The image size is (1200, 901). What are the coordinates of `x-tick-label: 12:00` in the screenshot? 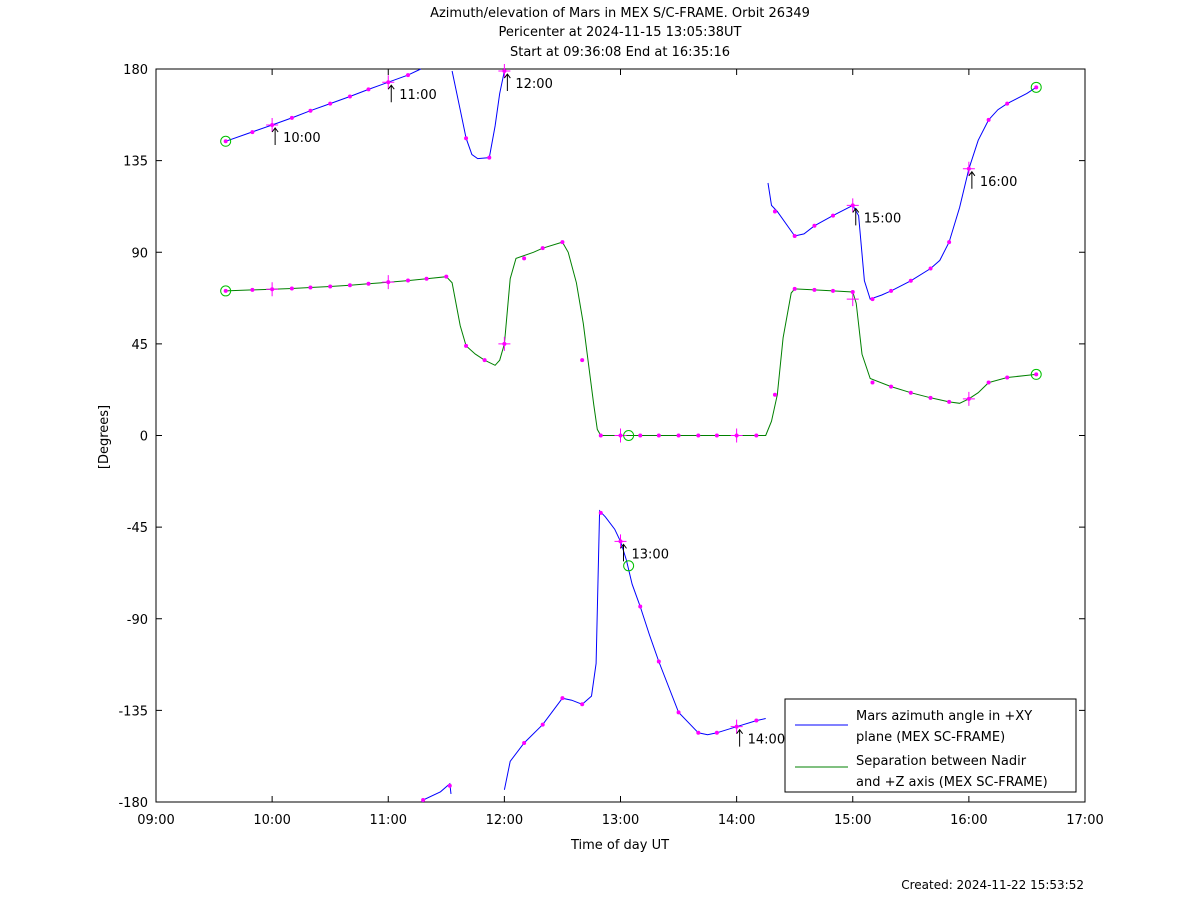 It's located at (504, 820).